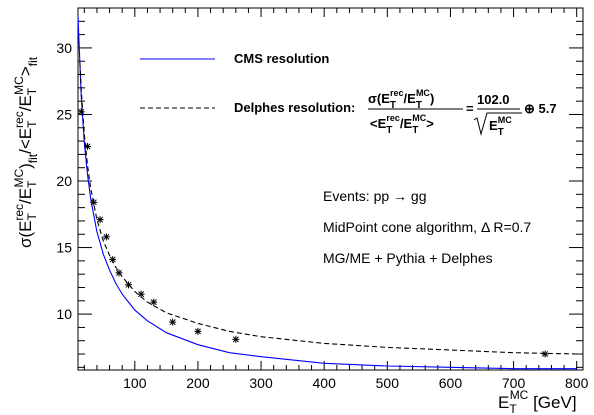 The width and height of the screenshot is (594, 415). Describe the element at coordinates (64, 181) in the screenshot. I see `y-tick-label: 20` at that location.